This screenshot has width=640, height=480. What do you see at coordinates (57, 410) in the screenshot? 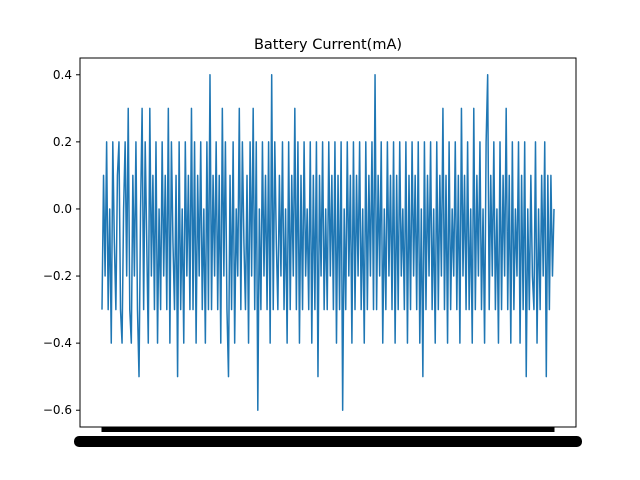
I see `y-tick-label: −0.6` at bounding box center [57, 410].